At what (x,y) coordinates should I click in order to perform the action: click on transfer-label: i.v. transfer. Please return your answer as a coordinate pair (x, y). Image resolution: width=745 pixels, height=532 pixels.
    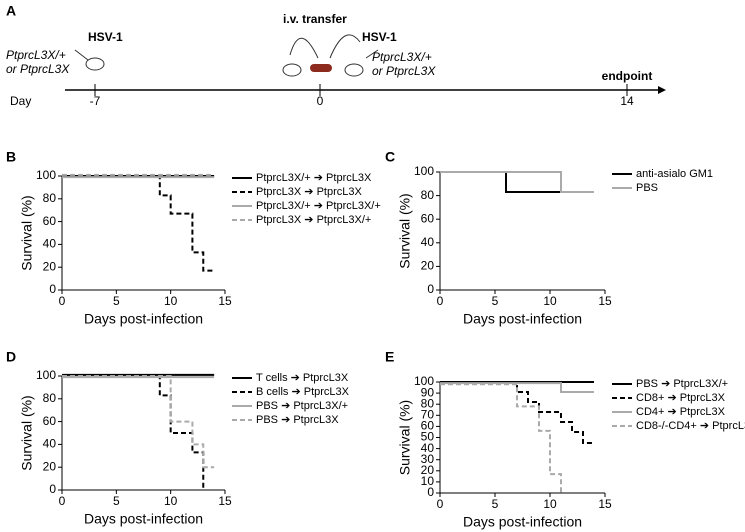
    Looking at the image, I should click on (315, 19).